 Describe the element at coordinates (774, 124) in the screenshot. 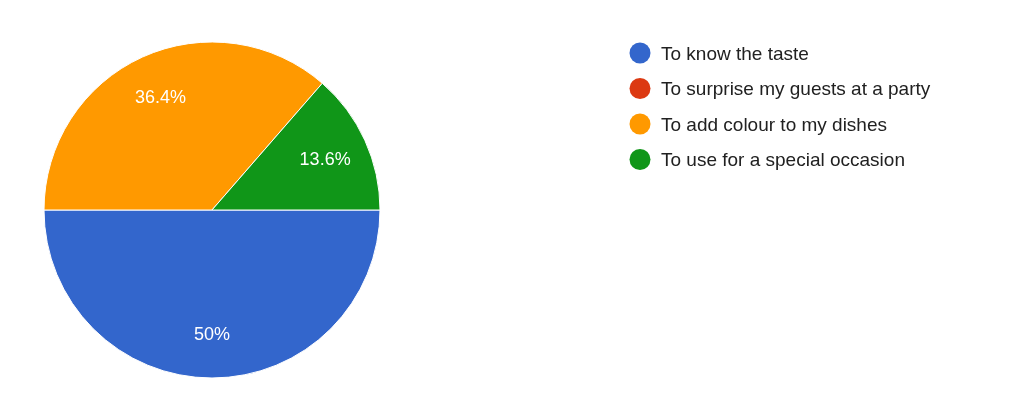

I see `legend-label: To add colour to my dishes` at that location.